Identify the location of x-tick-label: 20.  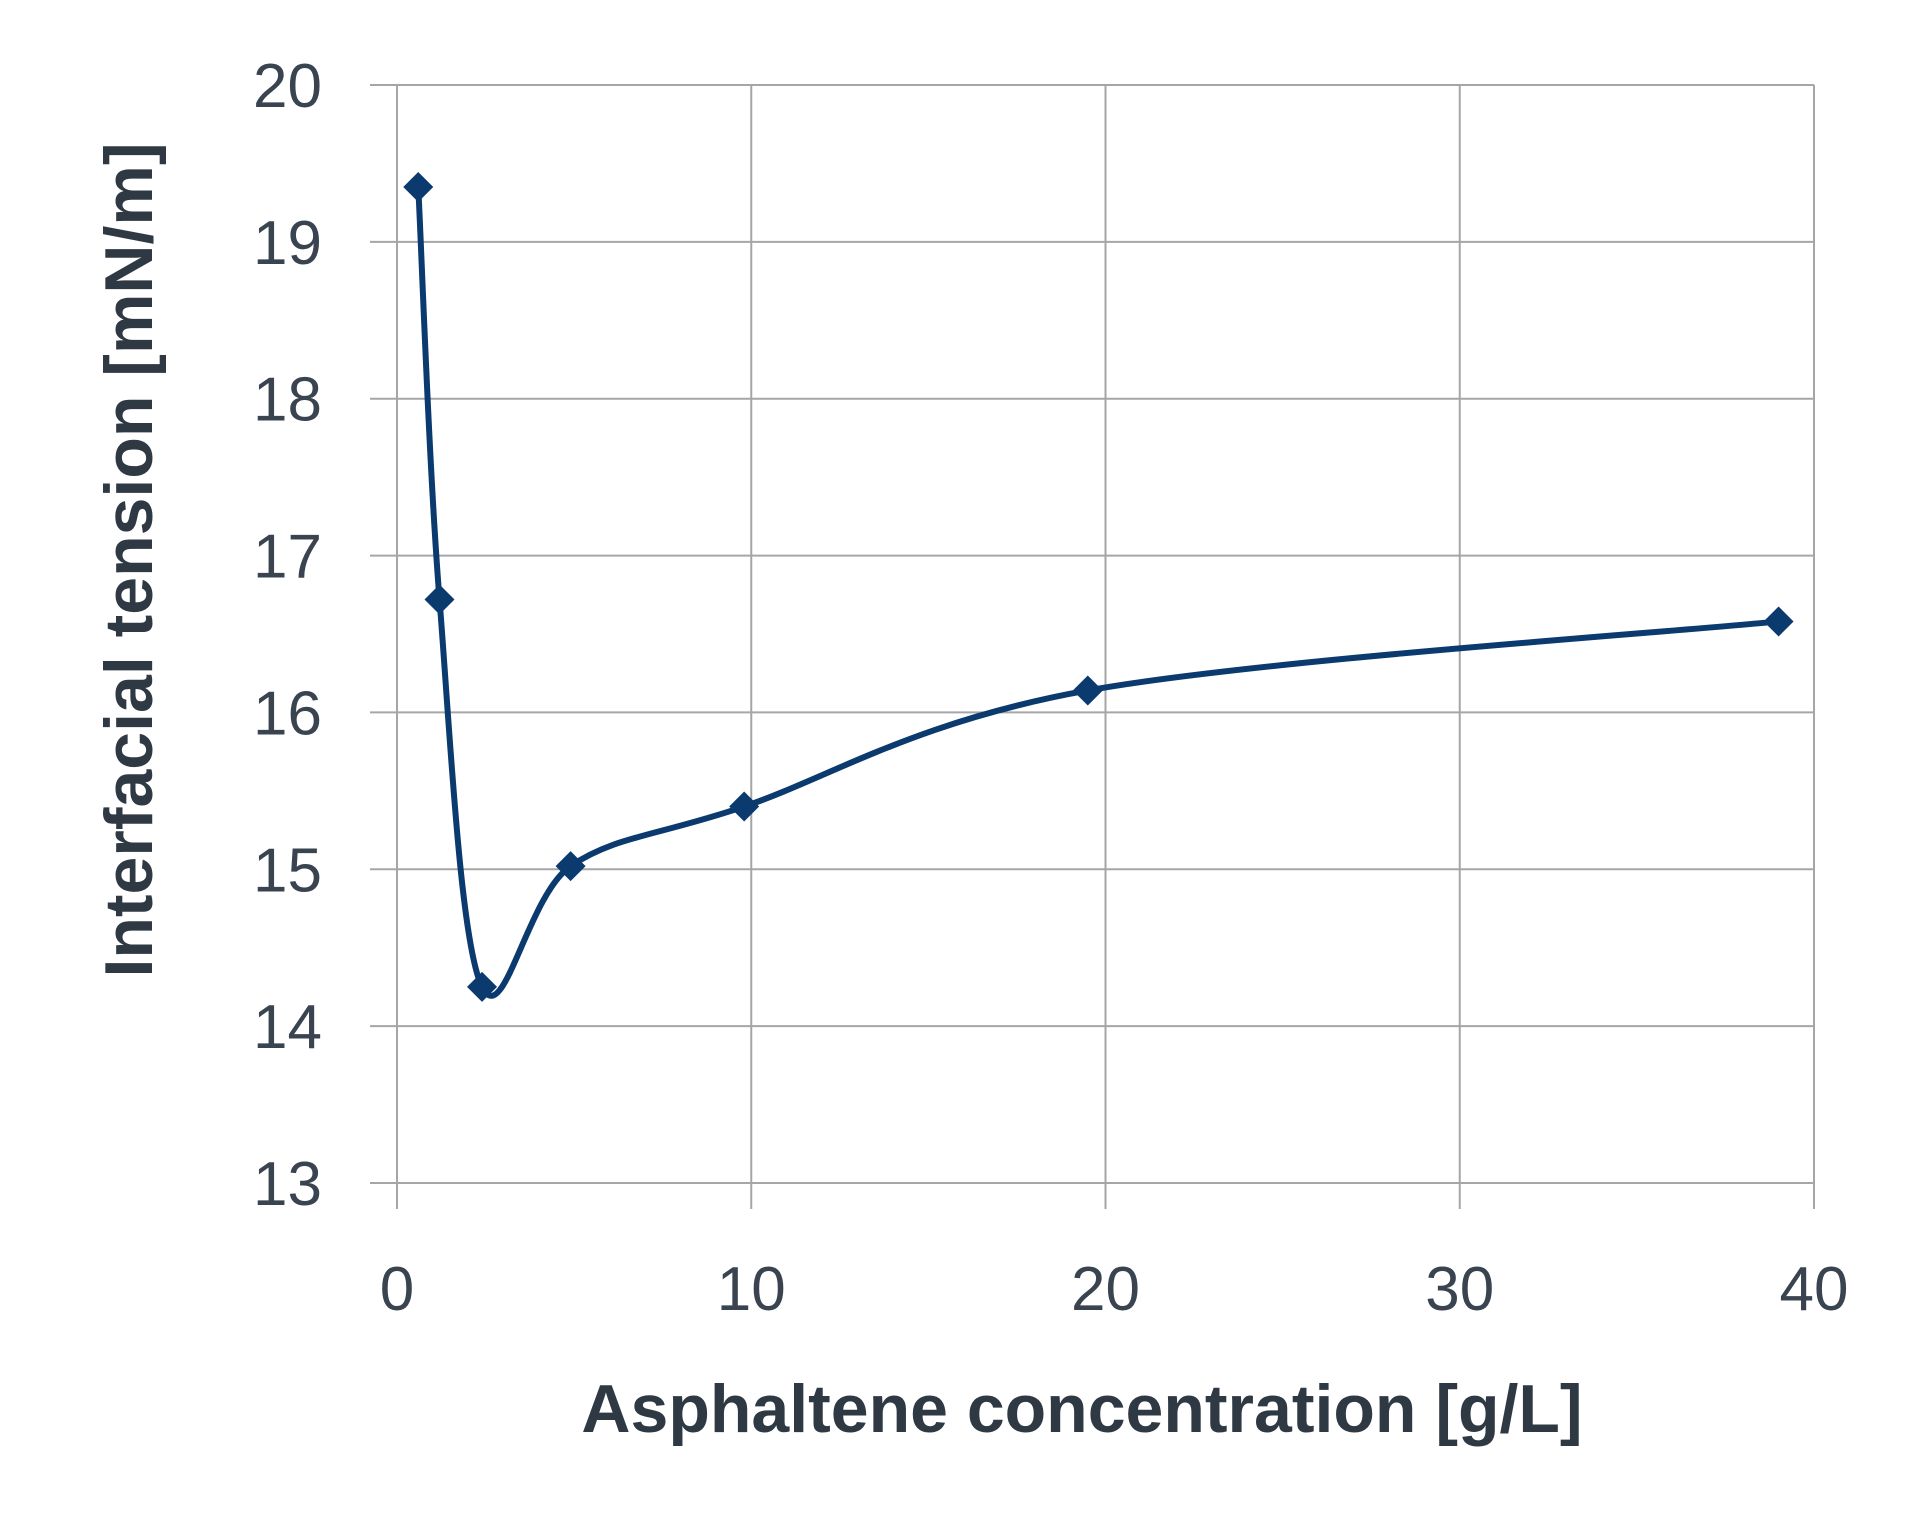
(1105, 1289).